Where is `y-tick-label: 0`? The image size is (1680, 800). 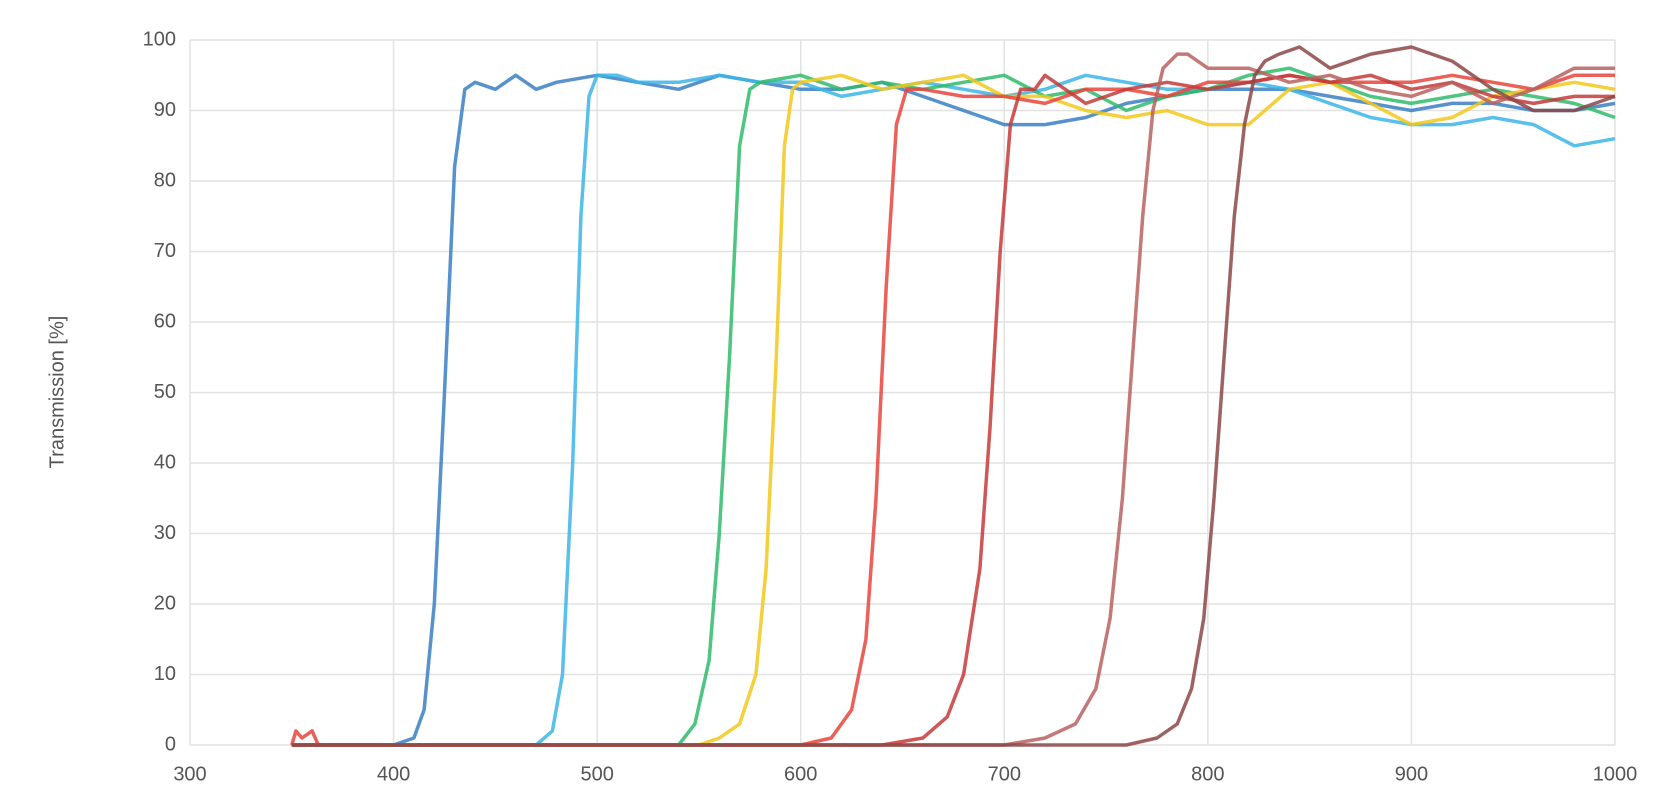 y-tick-label: 0 is located at coordinates (170, 744).